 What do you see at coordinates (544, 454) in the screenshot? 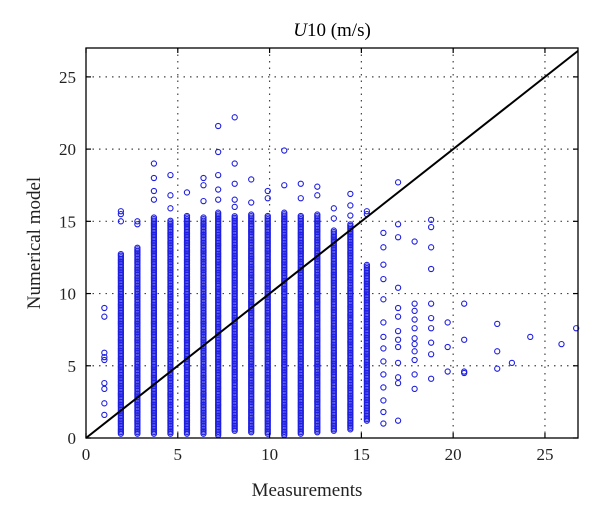
I see `x-tick-label: 25` at bounding box center [544, 454].